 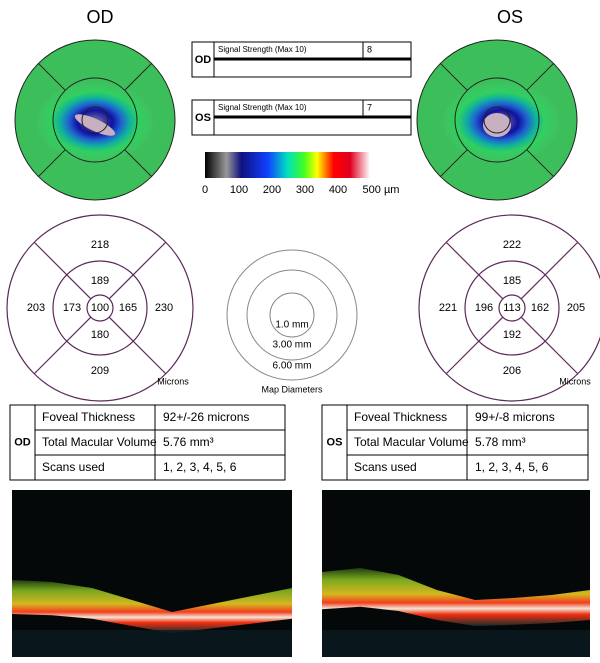 What do you see at coordinates (100, 335) in the screenshot?
I see `grid-inner: 180` at bounding box center [100, 335].